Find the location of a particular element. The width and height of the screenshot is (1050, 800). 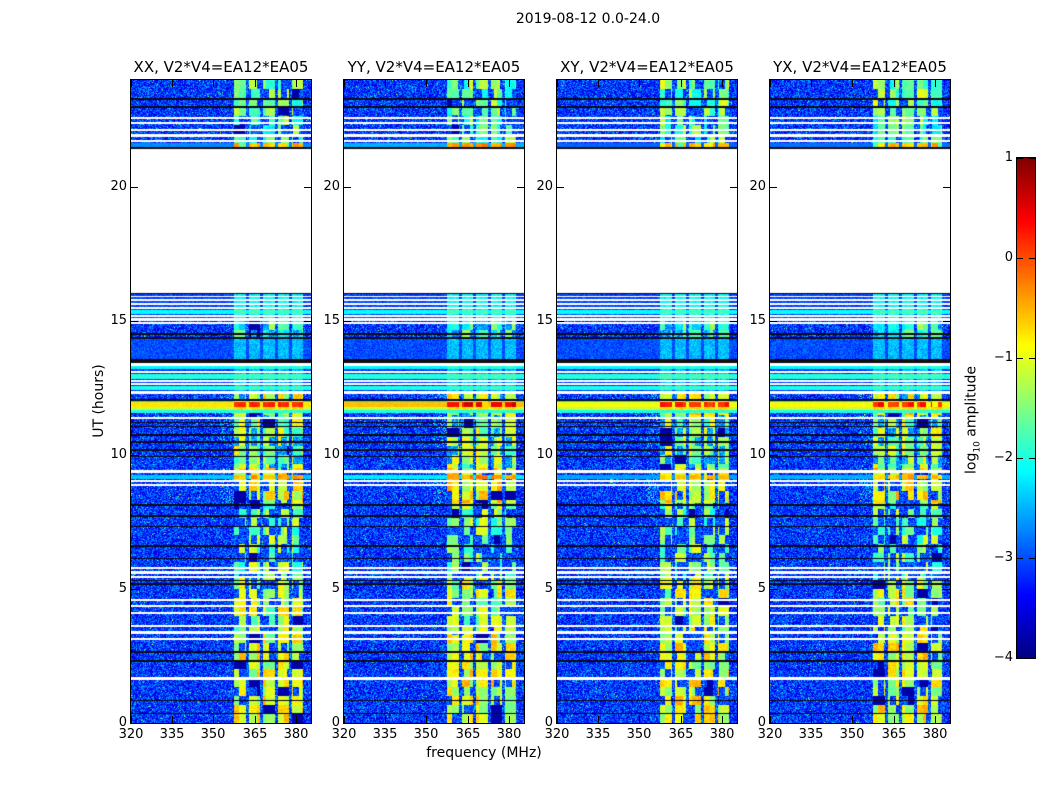

panel-frame-yx is located at coordinates (860, 401).